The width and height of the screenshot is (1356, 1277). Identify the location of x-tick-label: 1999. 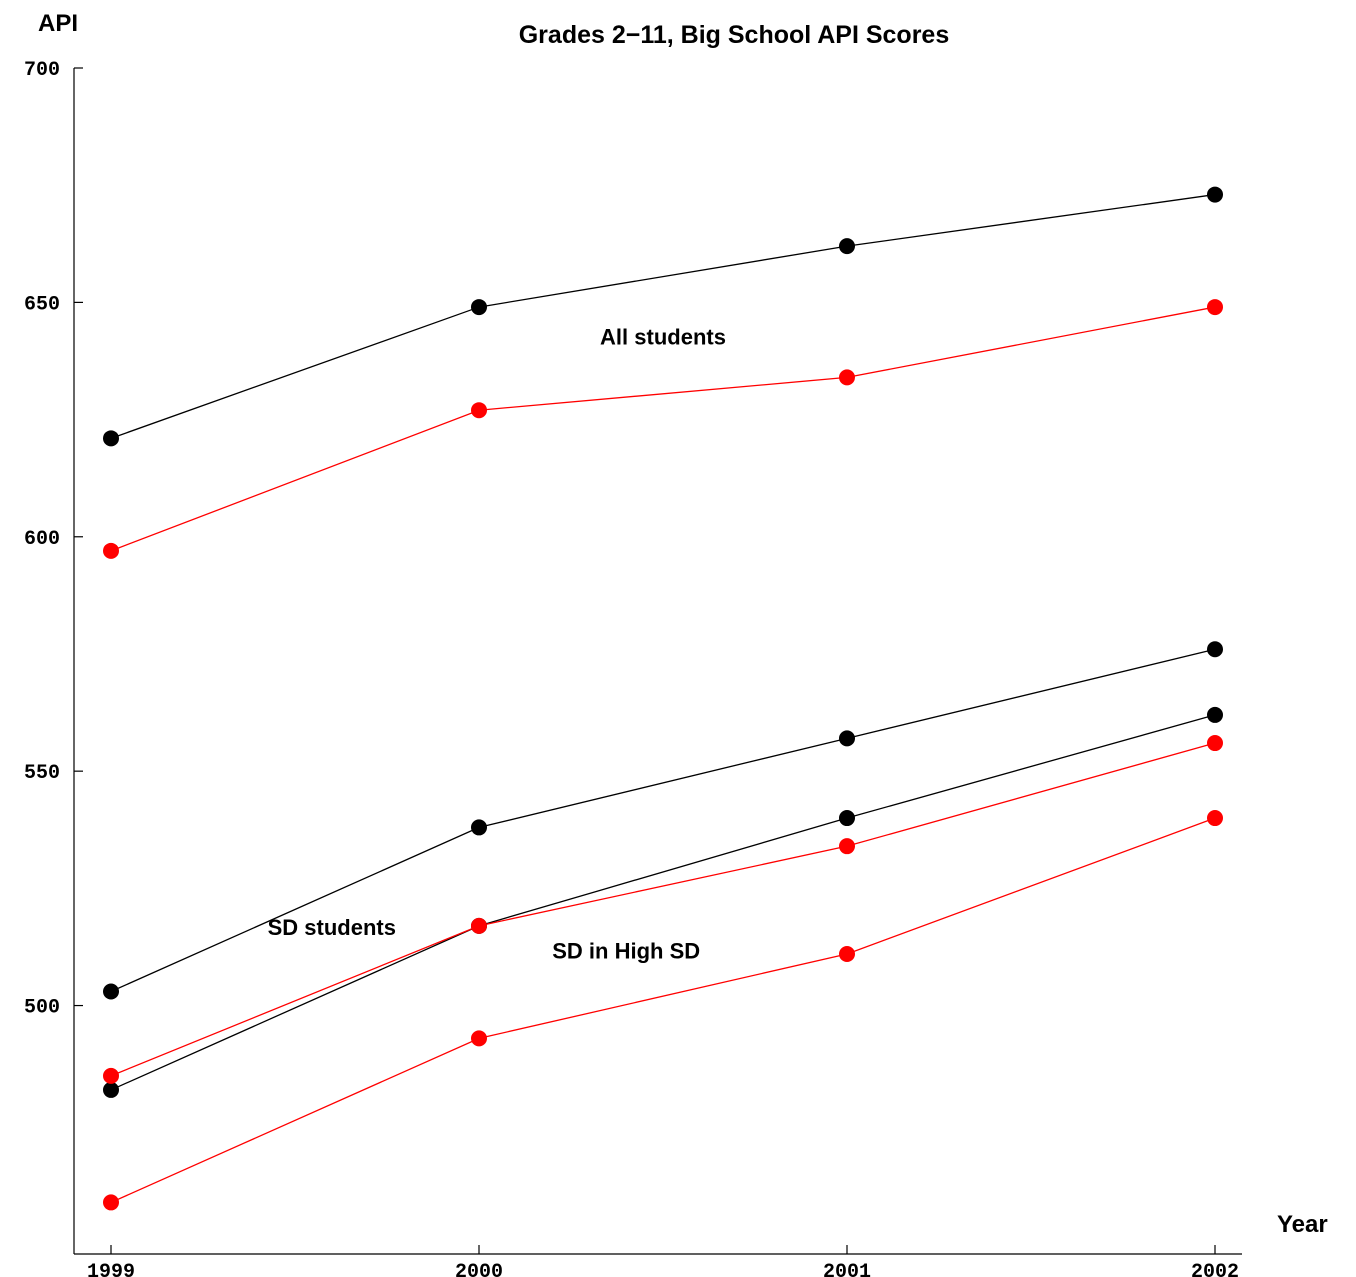
(111, 1269).